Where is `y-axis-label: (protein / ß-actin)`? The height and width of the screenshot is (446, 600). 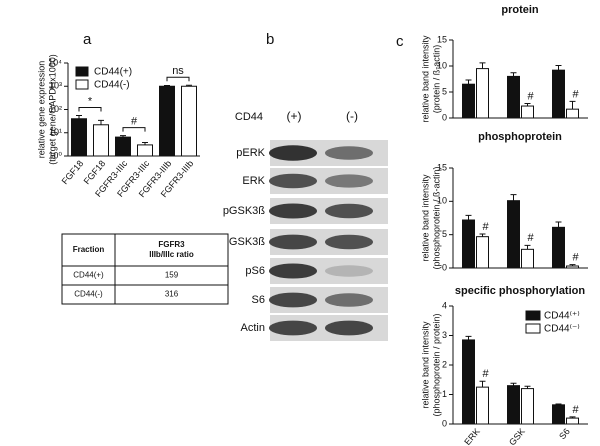
y-axis-label: (protein / ß-actin) is located at coordinates (436, 79).